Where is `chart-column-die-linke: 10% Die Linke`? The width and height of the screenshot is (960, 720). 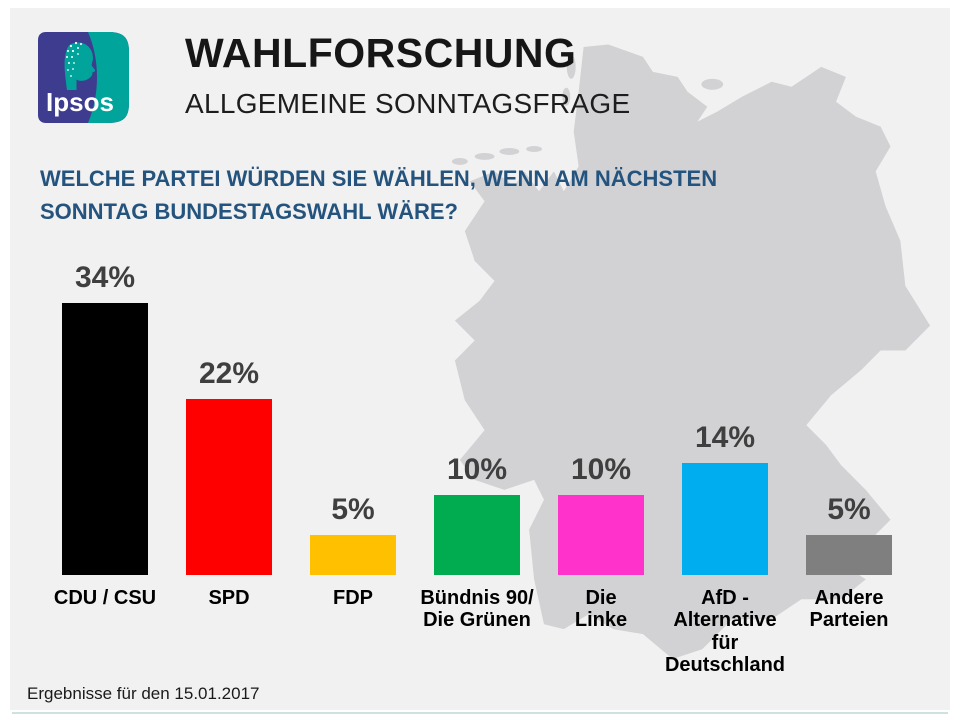
chart-column-die-linke: 10% Die Linke is located at coordinates (601, 446).